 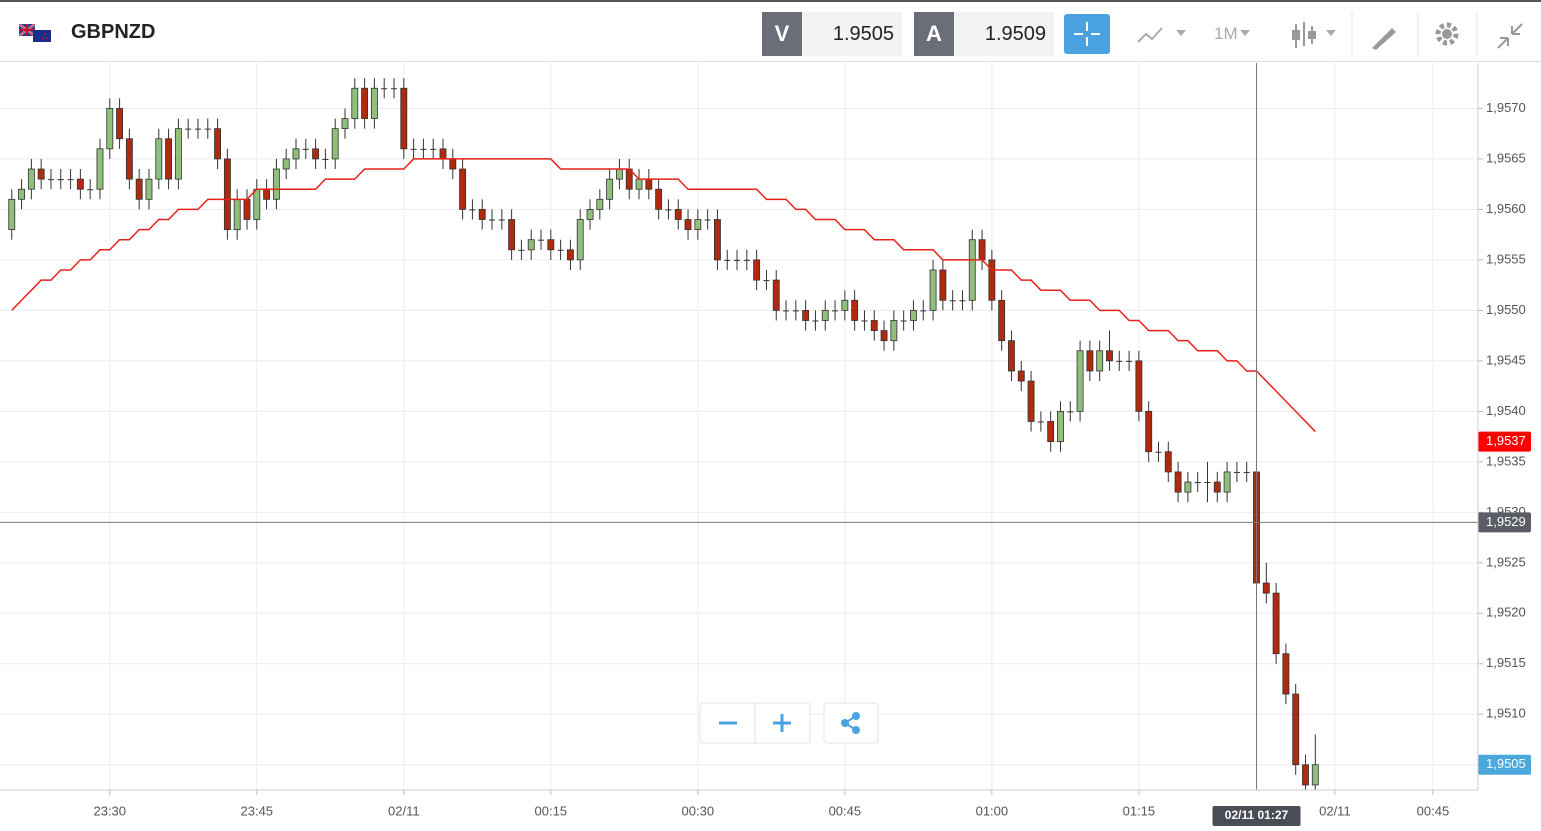 I want to click on crosshair-x-label: 02/11 01:27, so click(x=1257, y=815).